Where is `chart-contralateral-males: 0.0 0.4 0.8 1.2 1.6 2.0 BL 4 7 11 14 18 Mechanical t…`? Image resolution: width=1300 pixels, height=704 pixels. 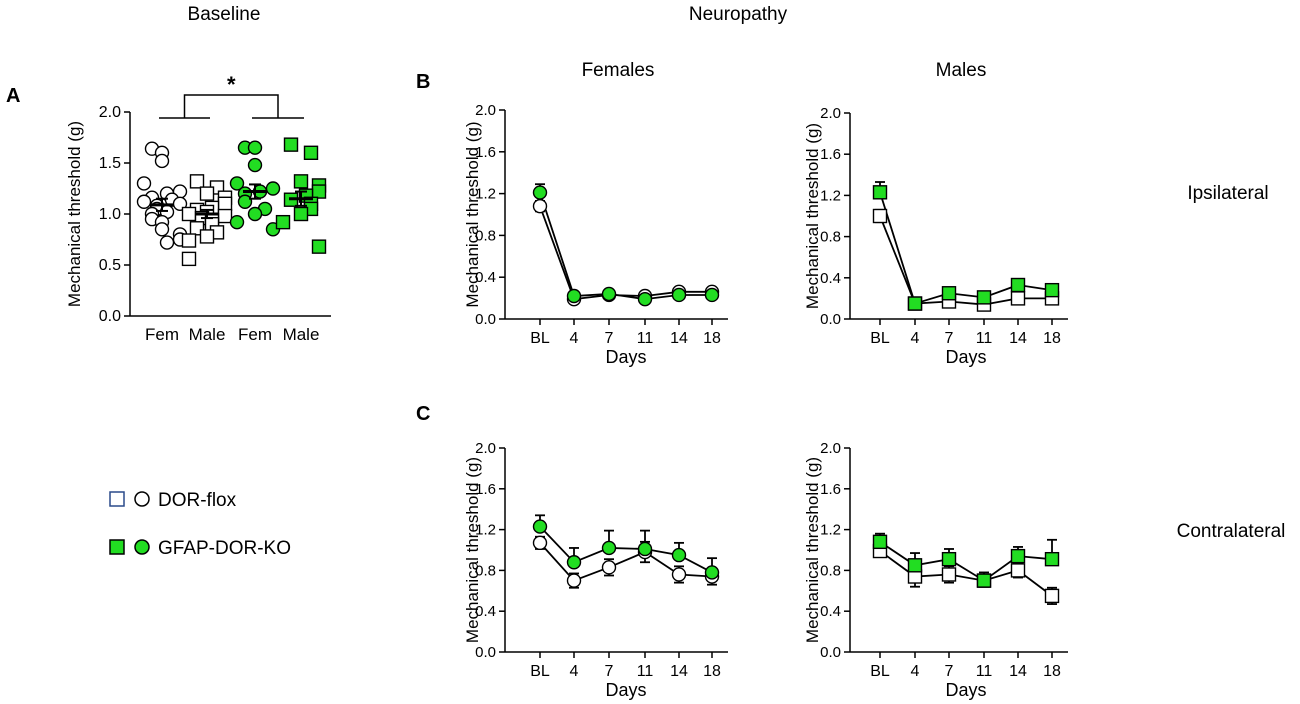
chart-contralateral-males: 0.0 0.4 0.8 1.2 1.6 2.0 BL 4 7 11 14 18 Mechanical t… is located at coordinates (935, 570).